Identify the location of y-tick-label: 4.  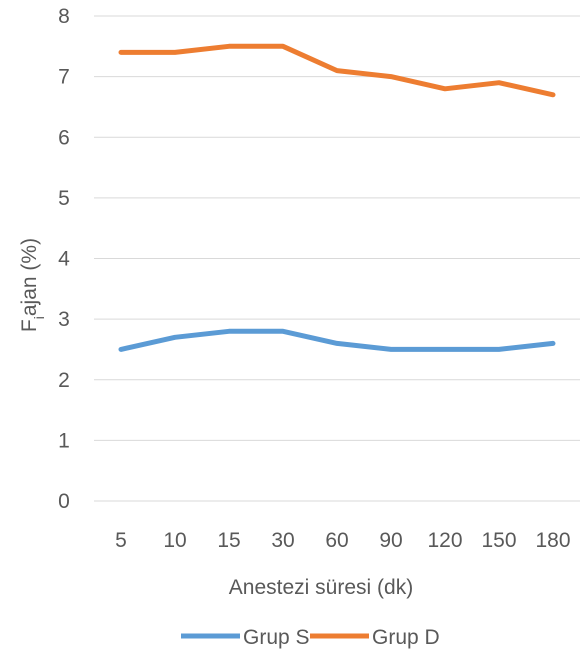
(64, 259).